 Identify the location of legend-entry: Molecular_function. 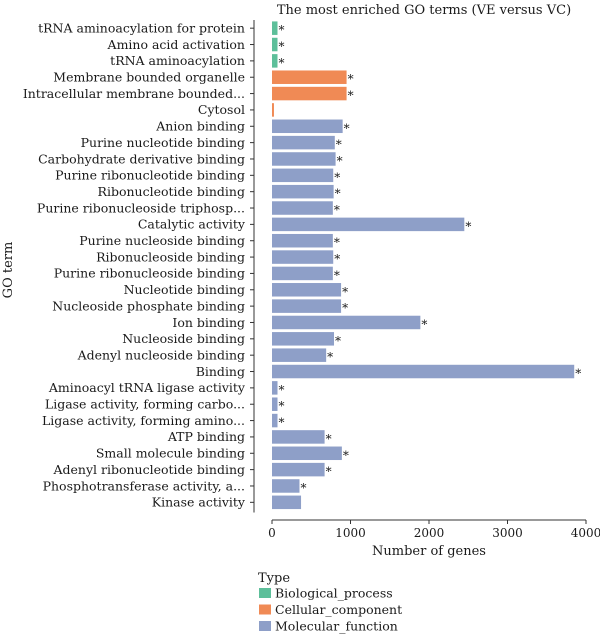
(336, 626).